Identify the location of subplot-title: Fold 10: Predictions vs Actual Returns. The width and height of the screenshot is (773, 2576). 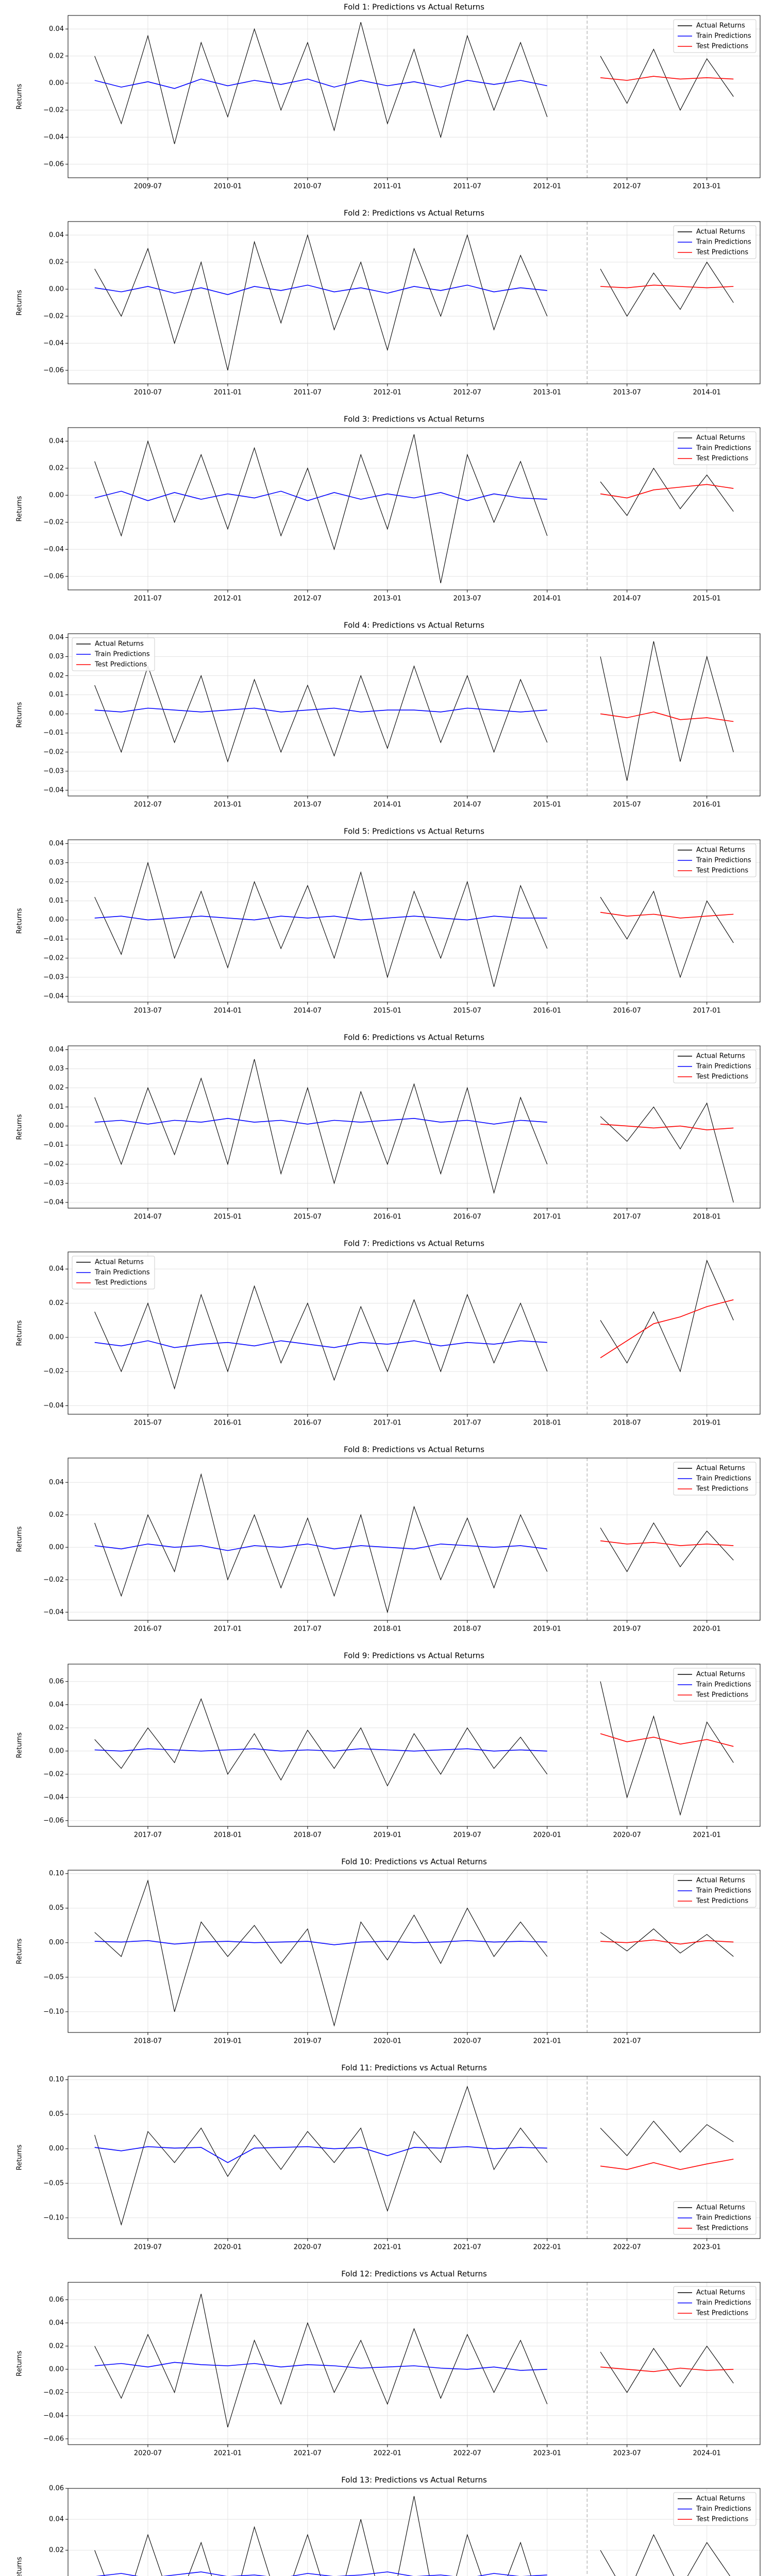
(414, 1862).